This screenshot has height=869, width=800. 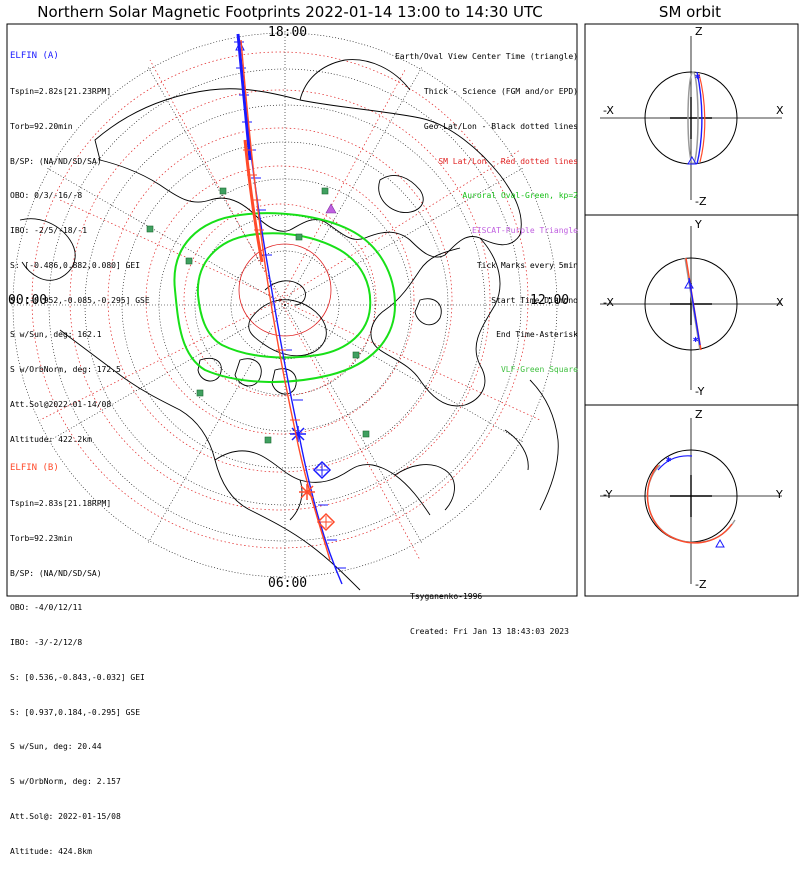 What do you see at coordinates (65, 782) in the screenshot?
I see `elfin-b-line: S w/OrbNorm, deg: 2.157` at bounding box center [65, 782].